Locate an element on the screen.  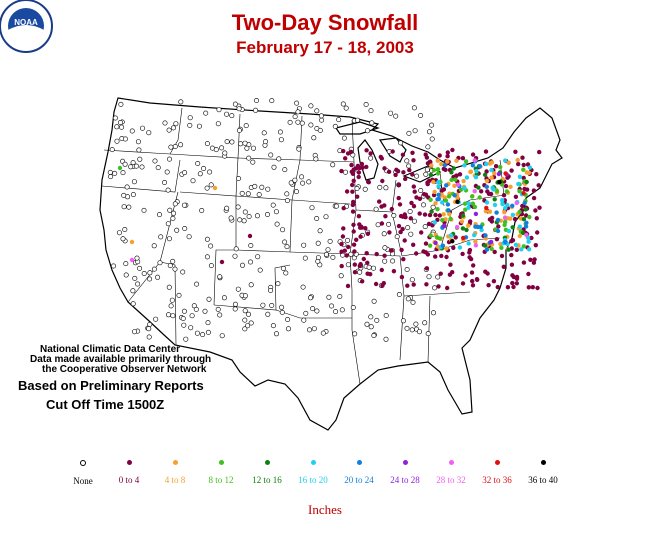
units-label: Inches is located at coordinates (325, 509).